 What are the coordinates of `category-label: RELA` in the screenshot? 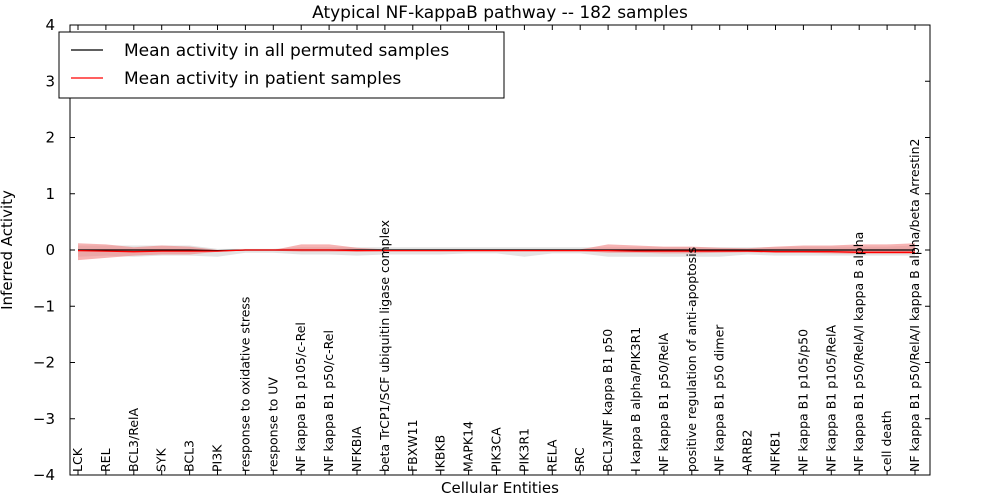 It's located at (551, 455).